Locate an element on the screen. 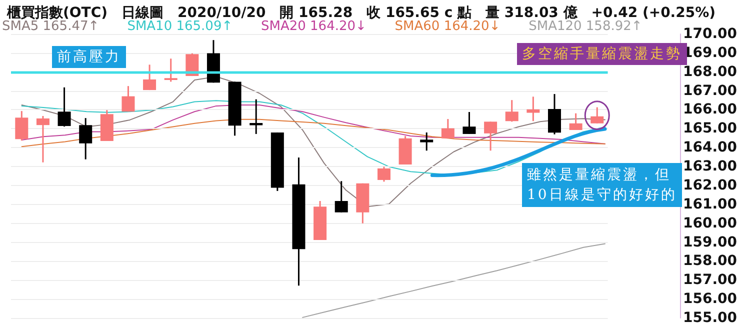 The width and height of the screenshot is (740, 328). y-tick-label: 161.00 is located at coordinates (710, 204).